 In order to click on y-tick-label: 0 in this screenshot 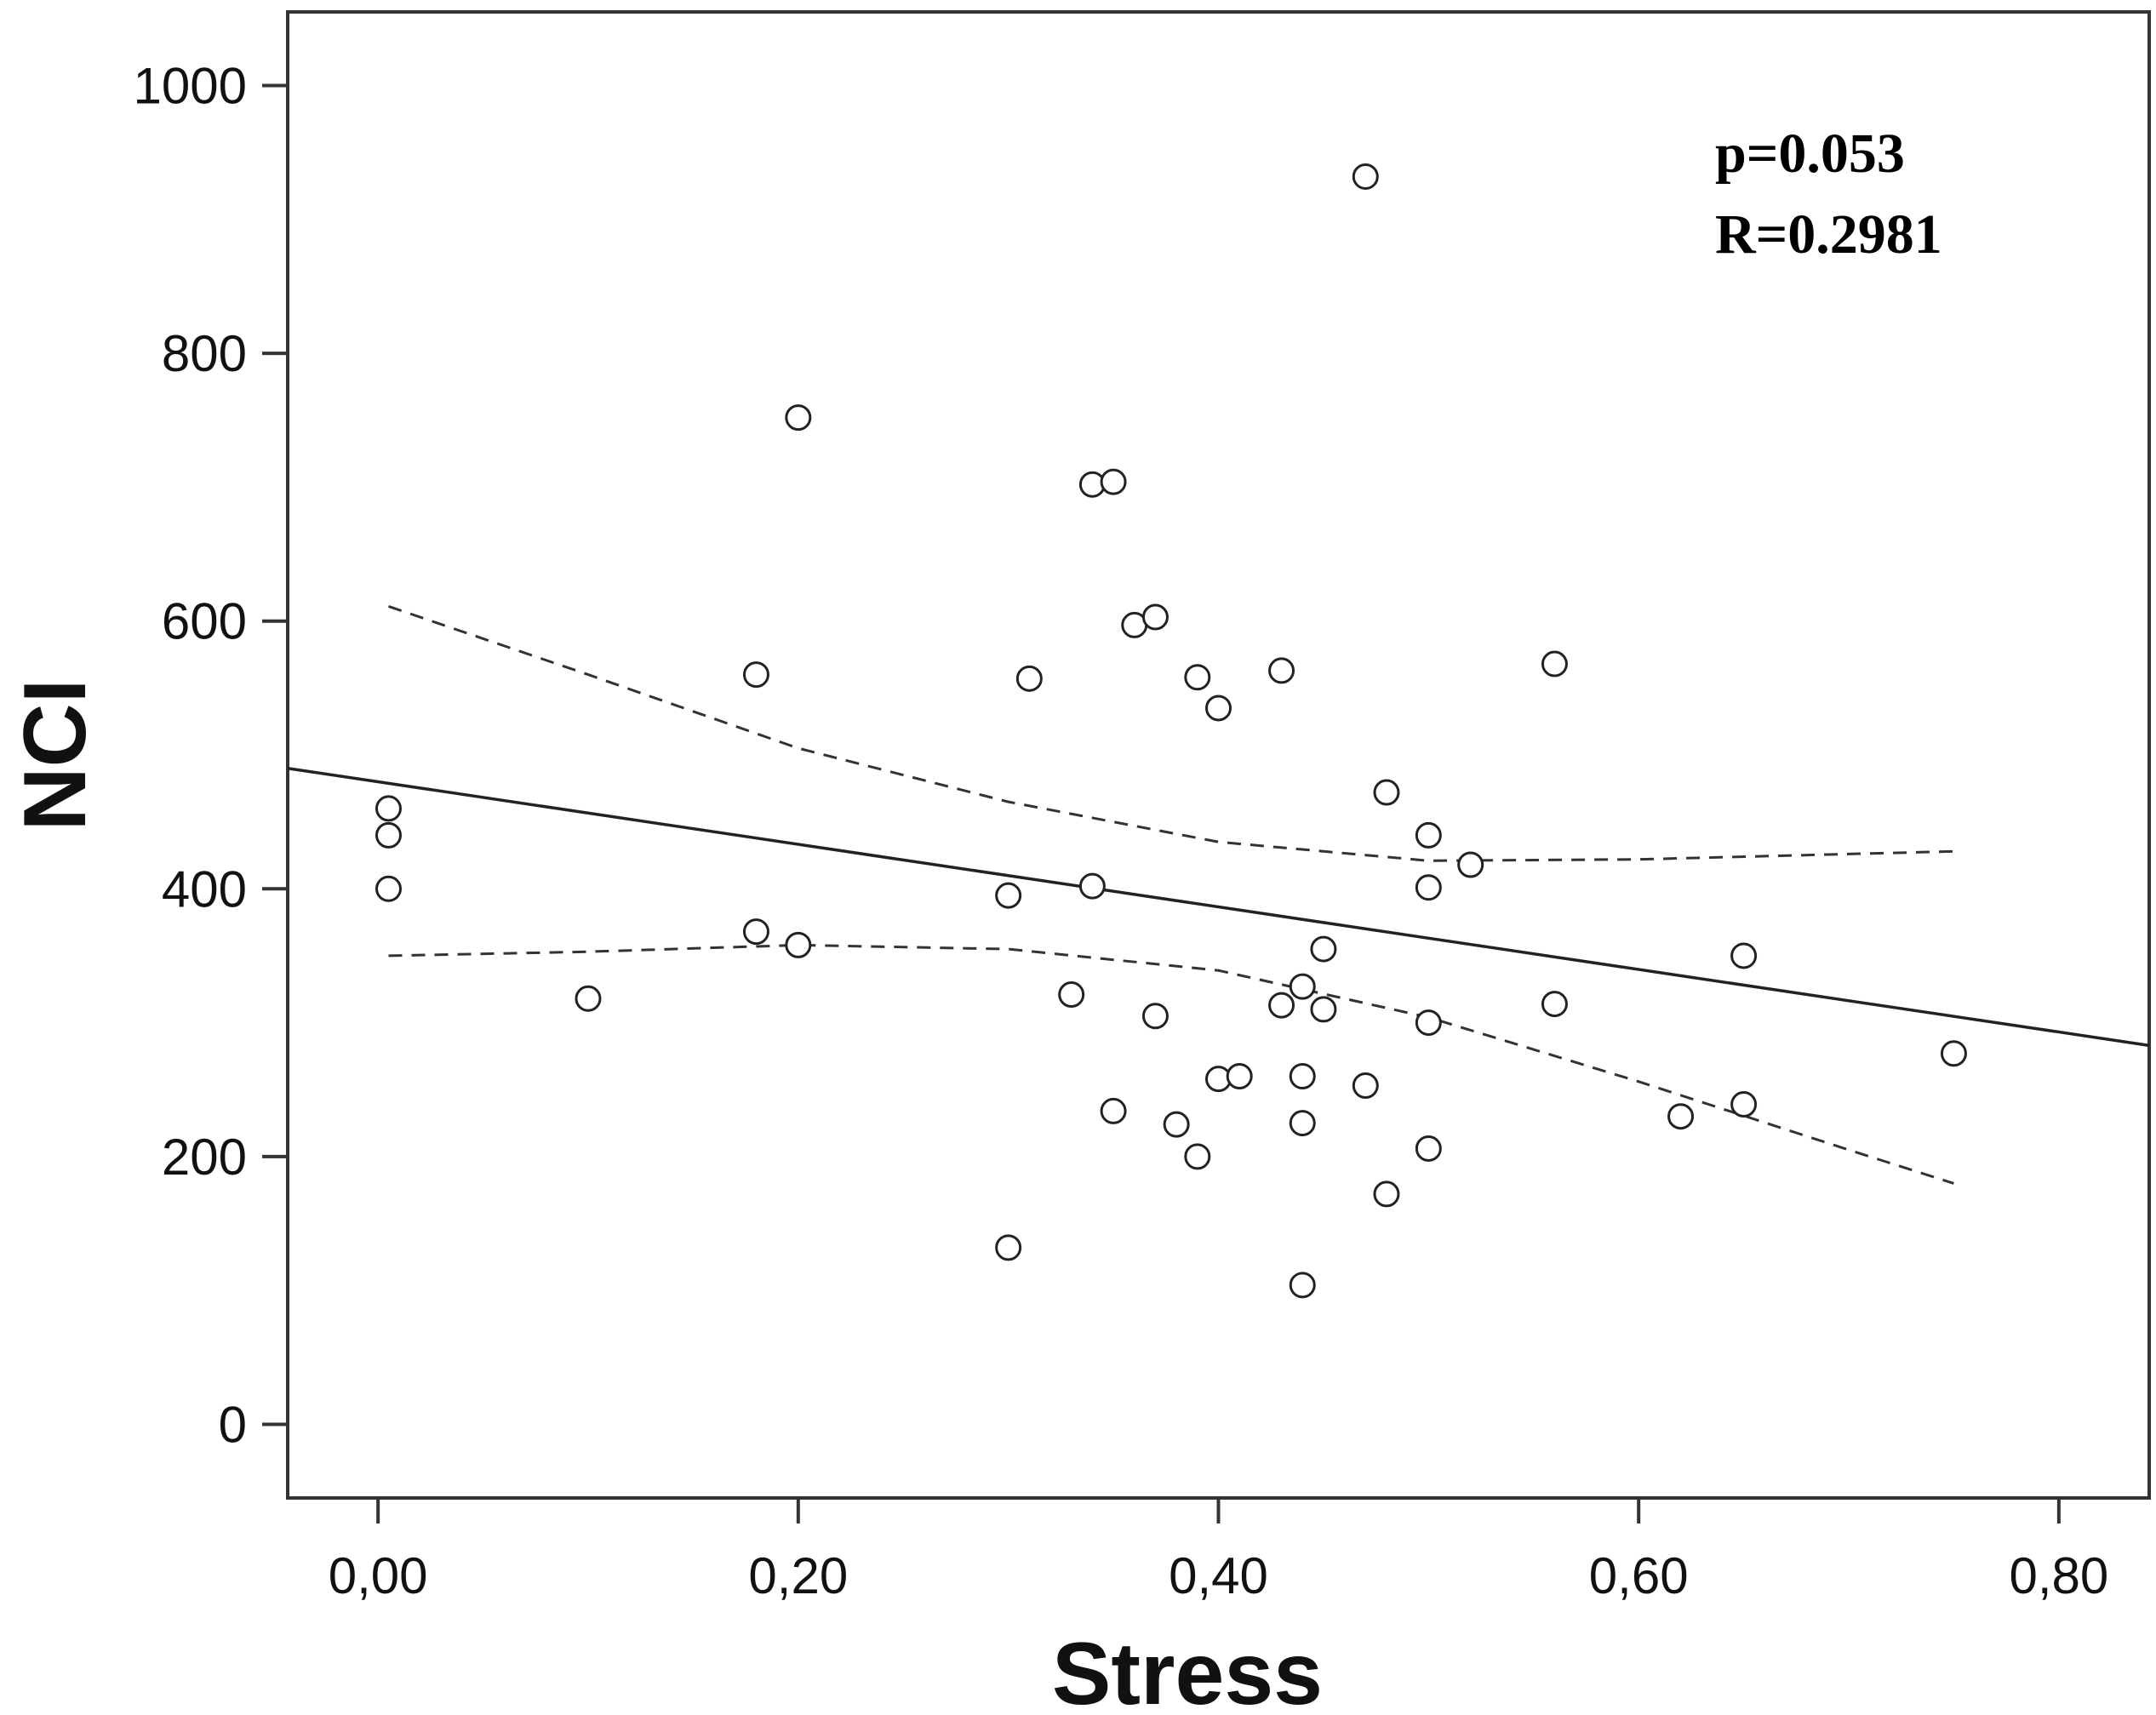, I will do `click(233, 1424)`.